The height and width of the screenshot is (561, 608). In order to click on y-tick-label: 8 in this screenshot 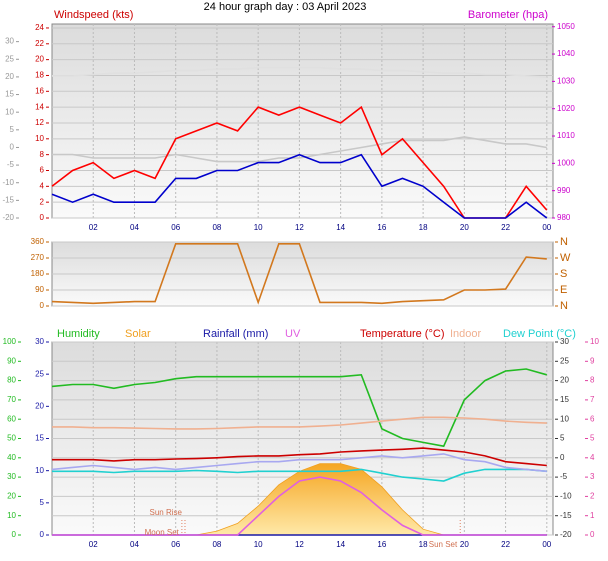, I will do `click(42, 154)`.